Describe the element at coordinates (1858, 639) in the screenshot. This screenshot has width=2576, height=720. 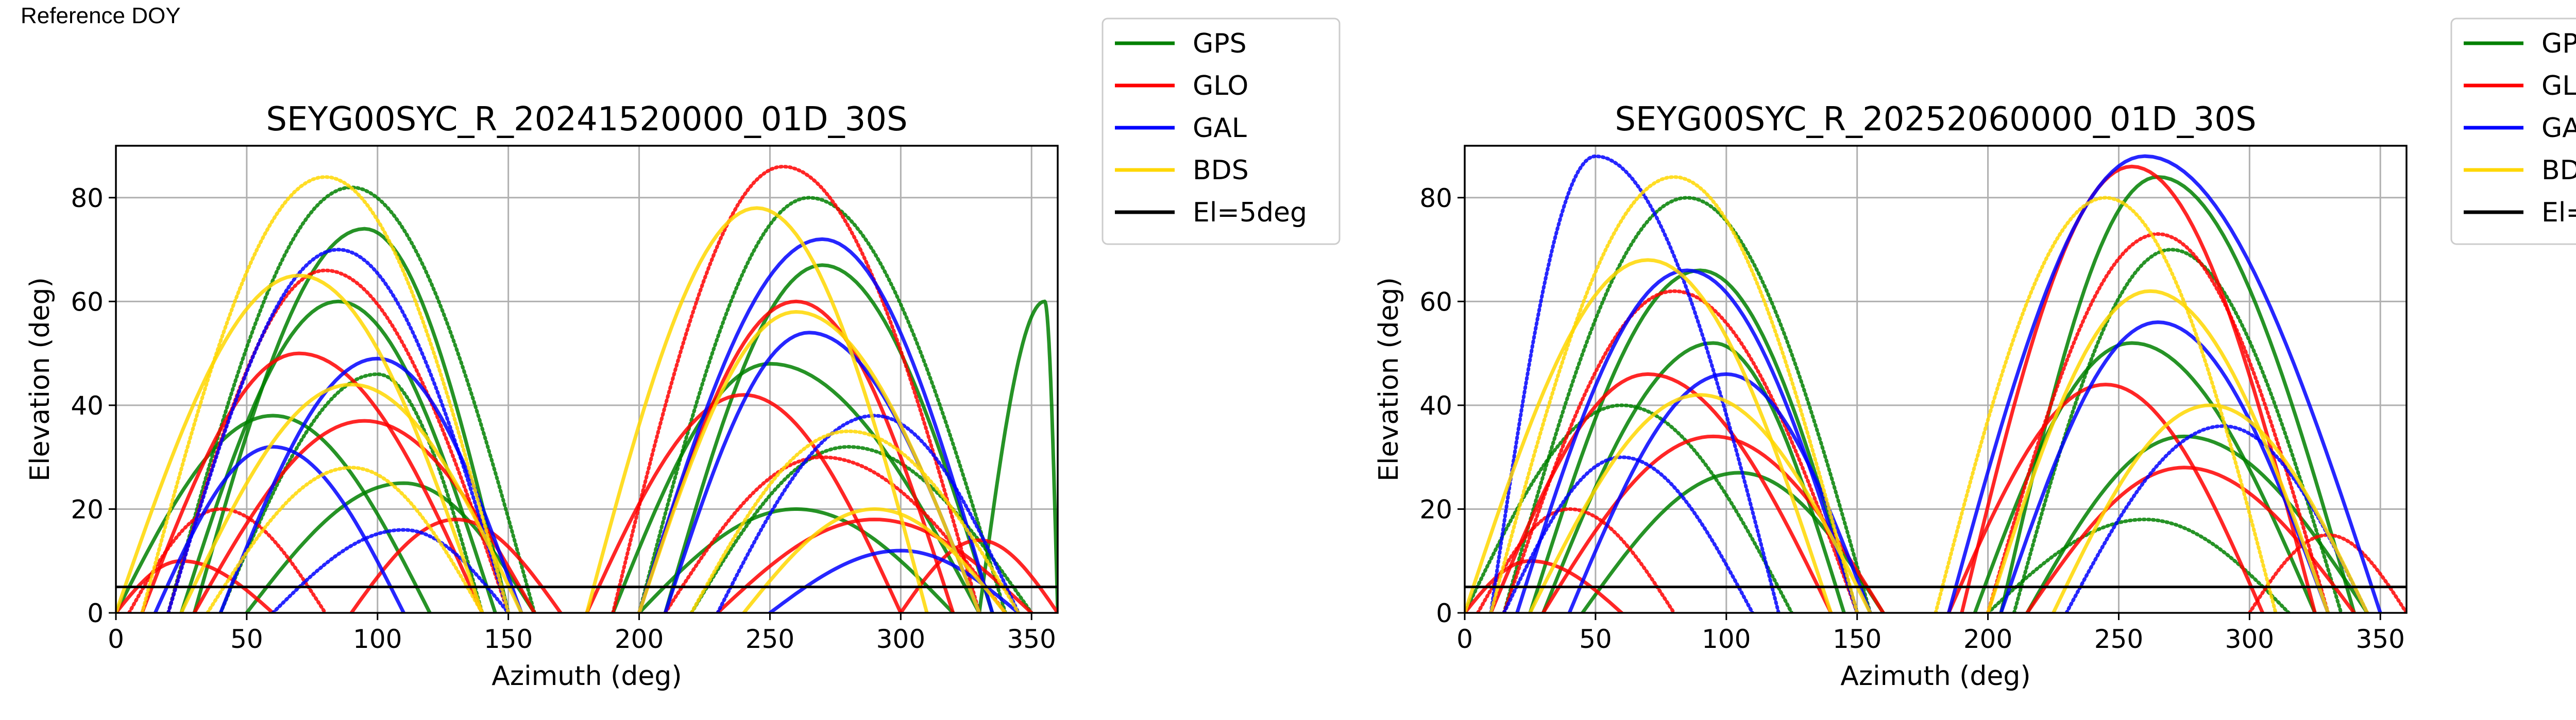
I see `x-tick-label: 150` at that location.